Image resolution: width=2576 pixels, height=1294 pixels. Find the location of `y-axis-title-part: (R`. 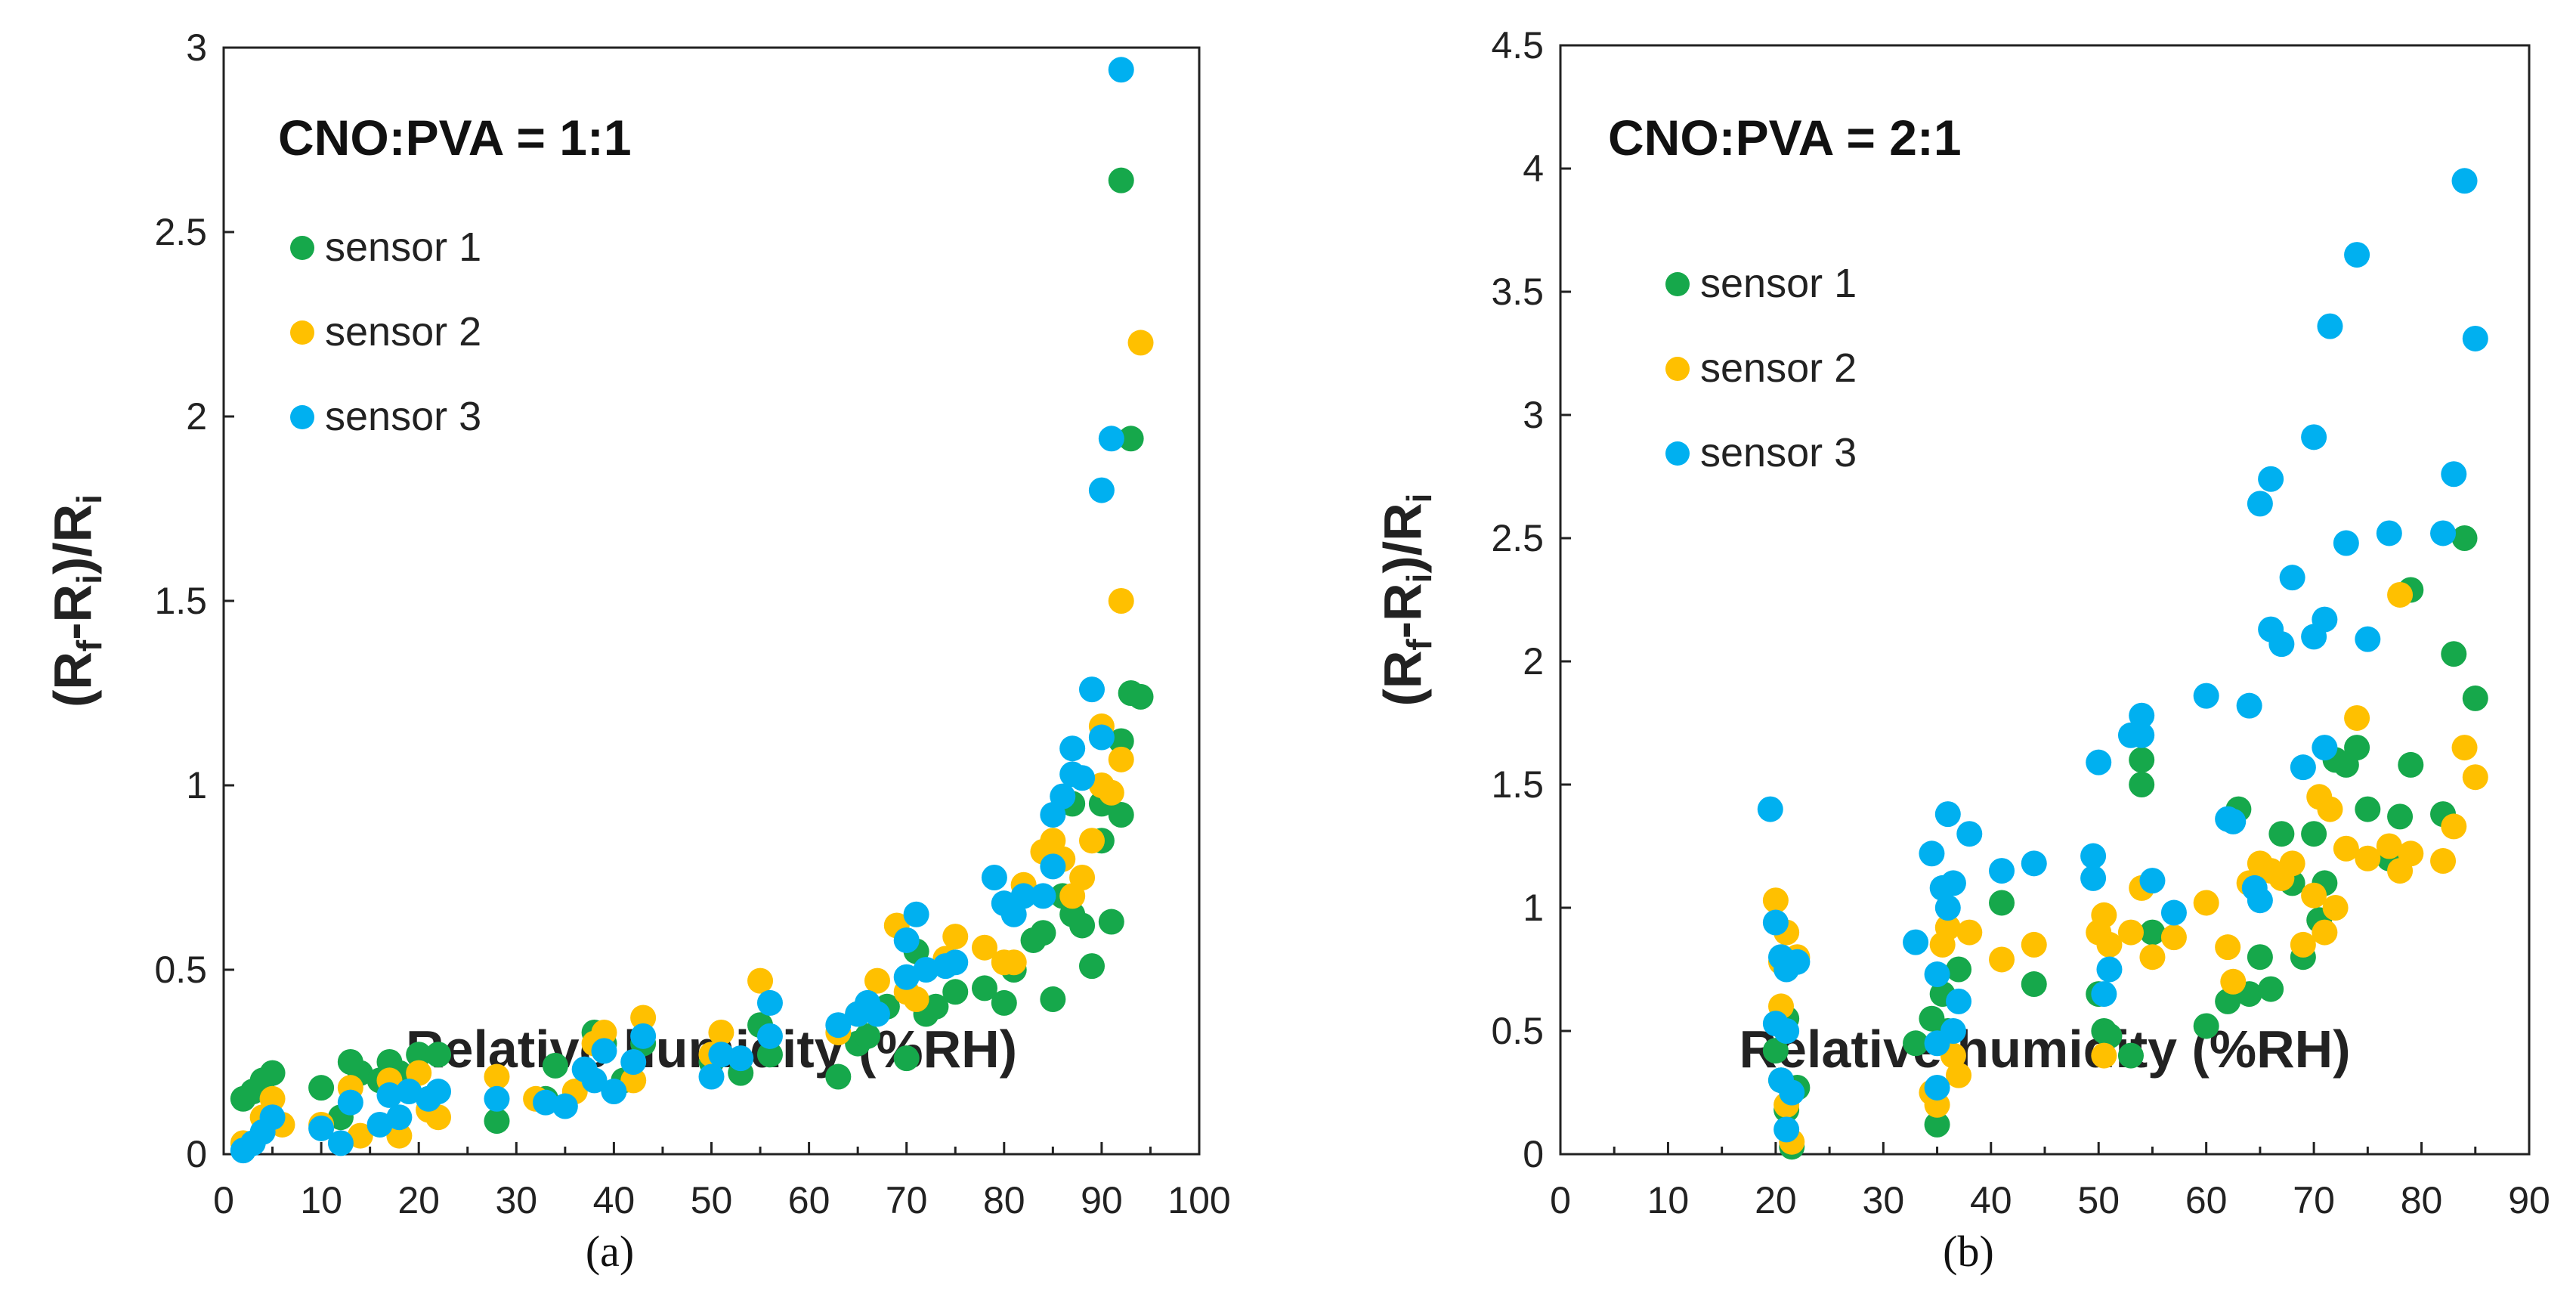

y-axis-title-part: (R is located at coordinates (1402, 679).